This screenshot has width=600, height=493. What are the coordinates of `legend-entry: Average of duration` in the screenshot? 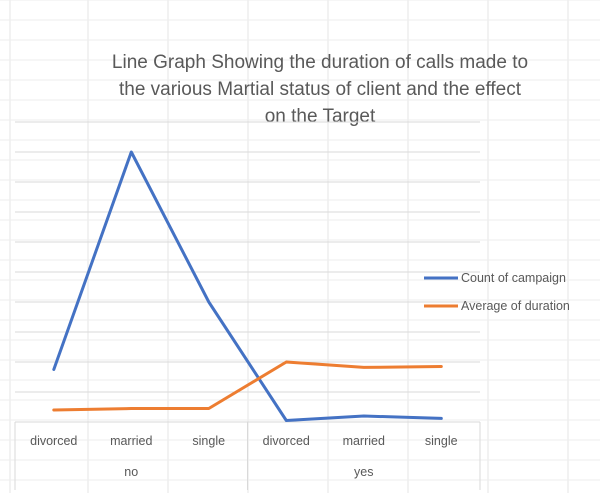 It's located at (515, 306).